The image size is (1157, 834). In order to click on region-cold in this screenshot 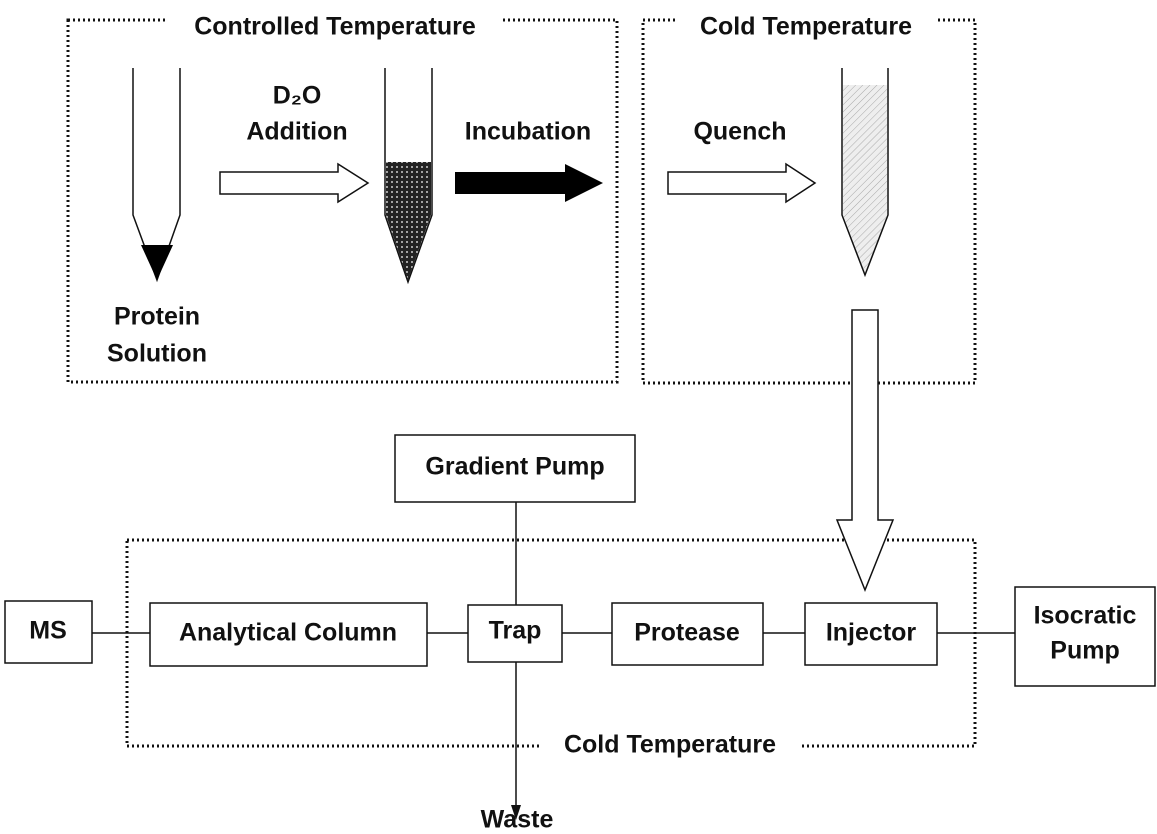, I will do `click(809, 201)`.